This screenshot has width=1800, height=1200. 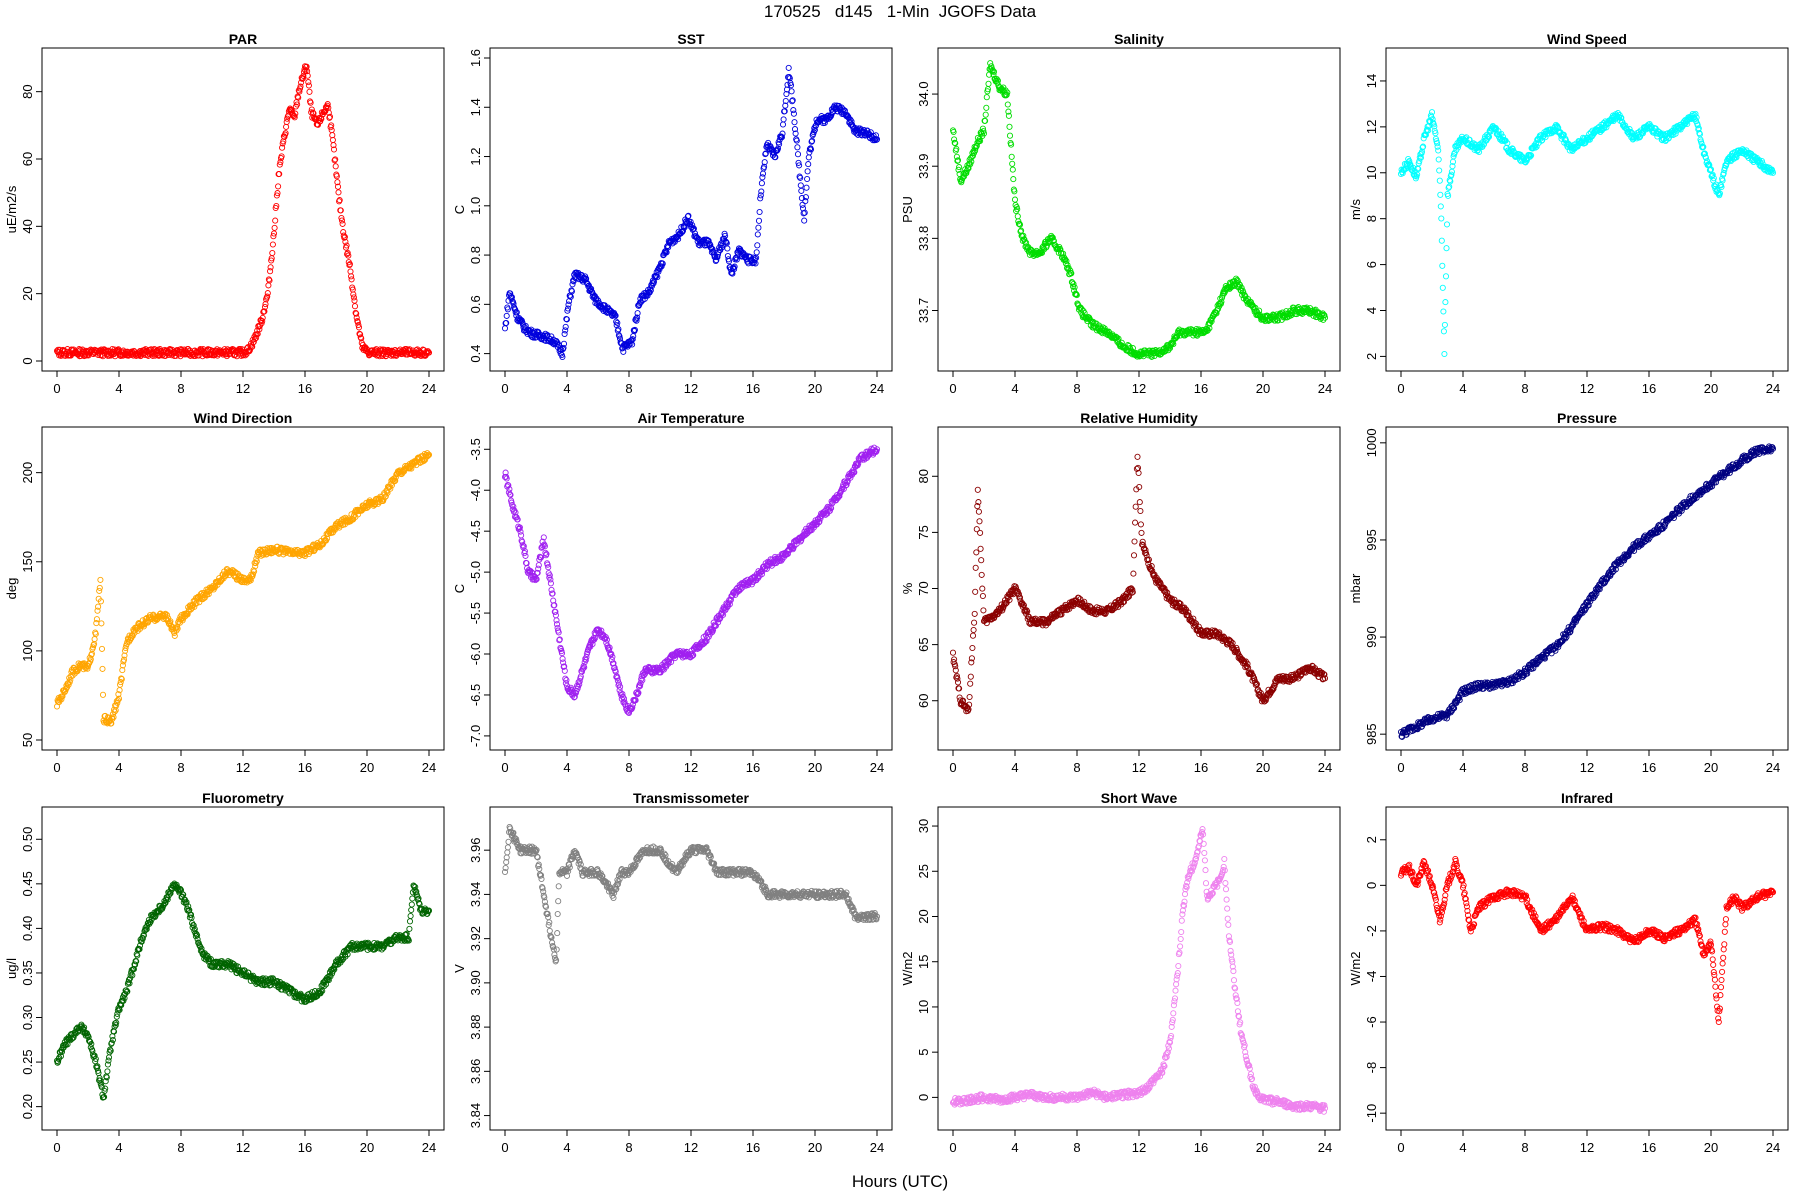 What do you see at coordinates (475, 206) in the screenshot?
I see `y-tick-label: 1.0` at bounding box center [475, 206].